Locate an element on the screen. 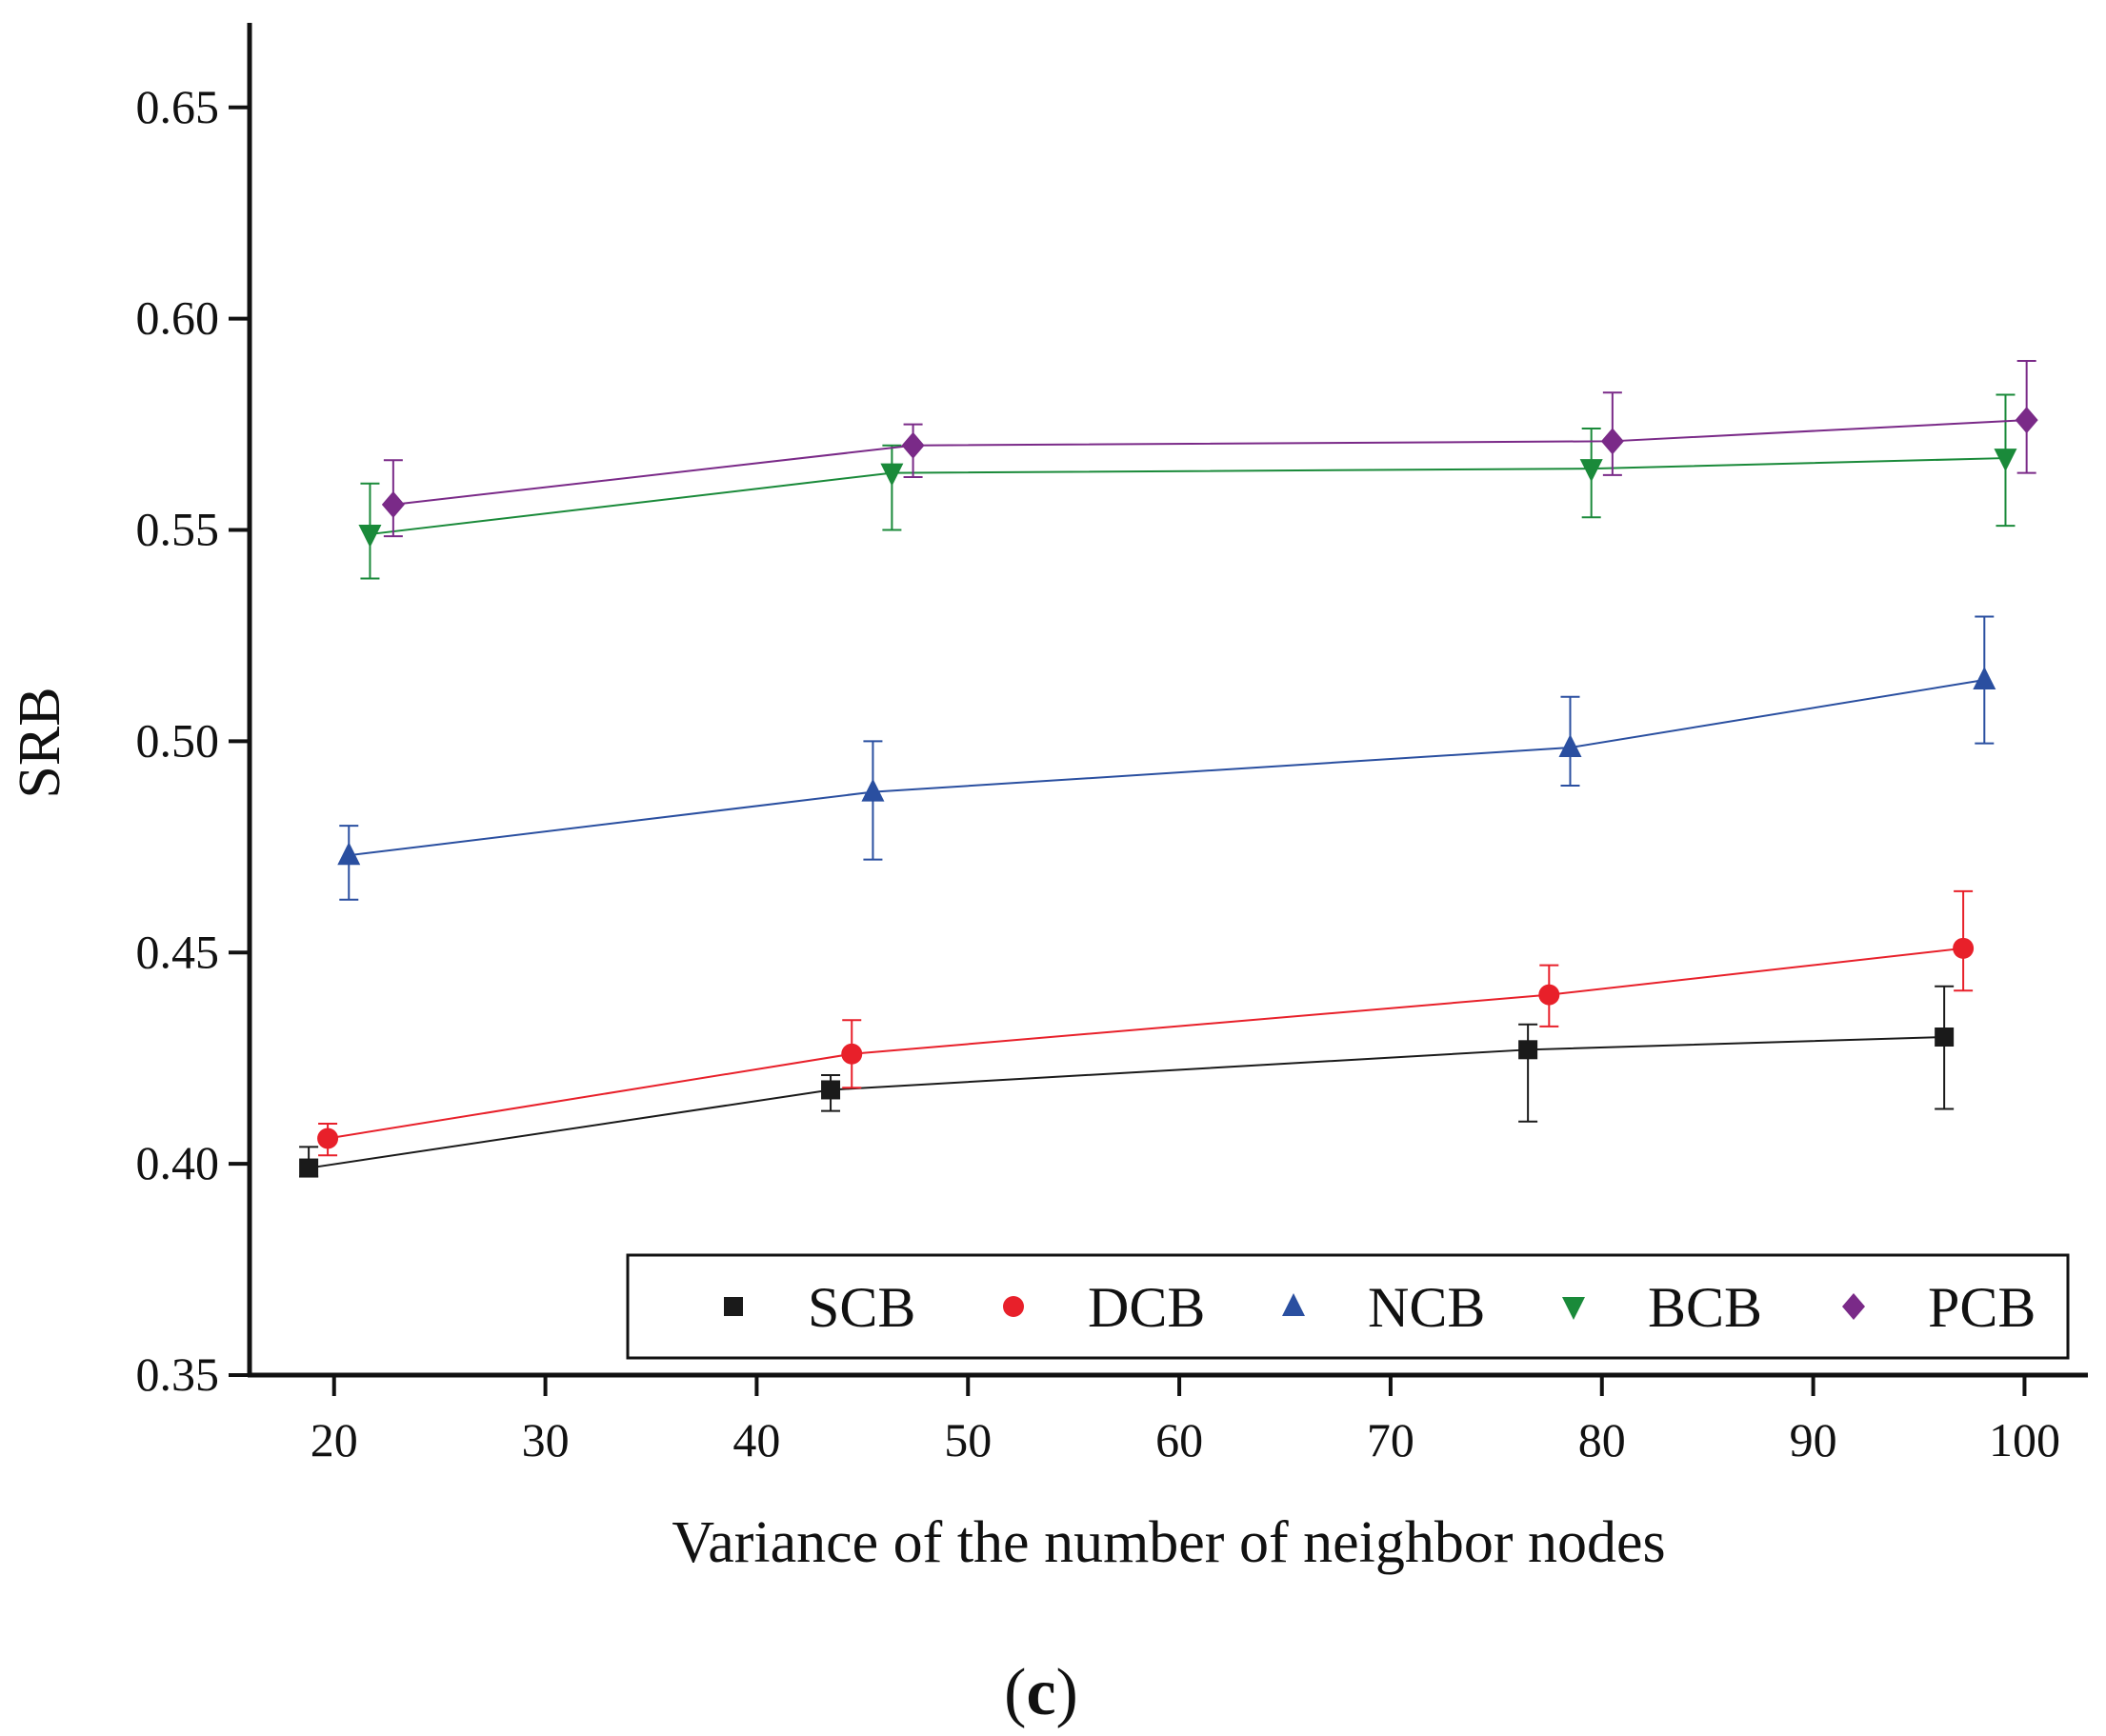  y-tick-label: 0.40 is located at coordinates (178, 1162).